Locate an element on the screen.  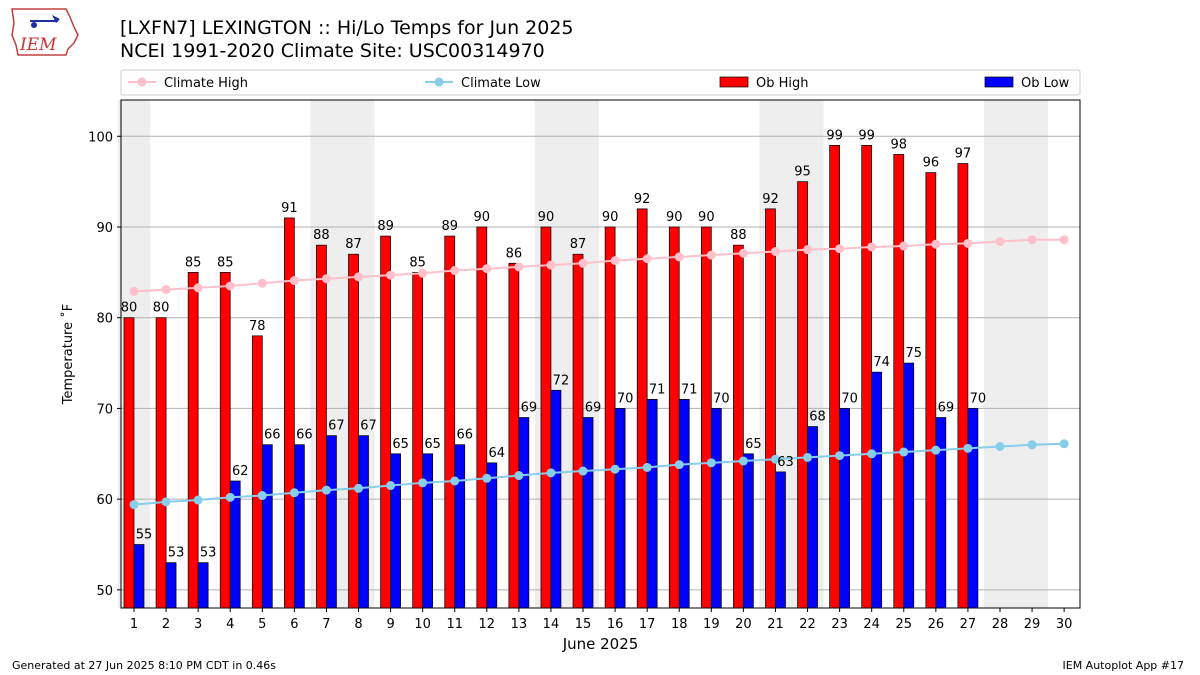
ob-high-label: 80 is located at coordinates (129, 308).